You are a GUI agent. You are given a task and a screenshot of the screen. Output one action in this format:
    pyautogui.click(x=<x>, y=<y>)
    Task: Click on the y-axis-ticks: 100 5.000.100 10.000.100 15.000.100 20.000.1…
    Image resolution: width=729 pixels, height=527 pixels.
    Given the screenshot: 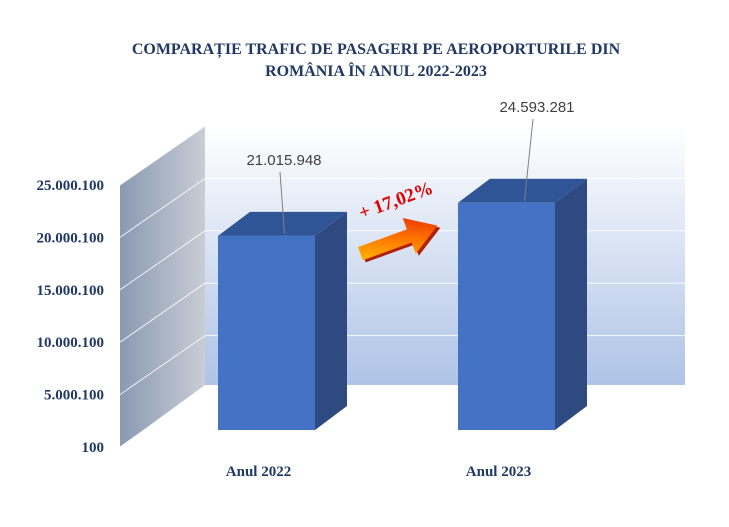 What is the action you would take?
    pyautogui.click(x=71, y=317)
    